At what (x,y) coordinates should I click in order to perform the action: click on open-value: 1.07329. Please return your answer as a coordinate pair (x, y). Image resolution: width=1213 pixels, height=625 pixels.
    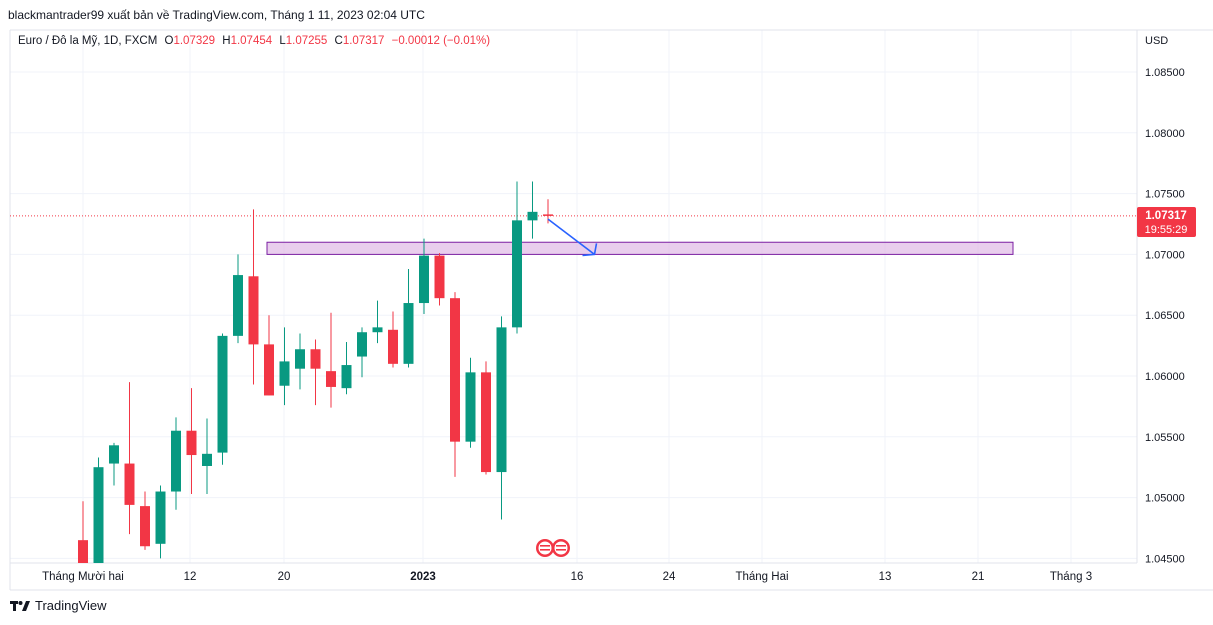
    Looking at the image, I should click on (194, 41).